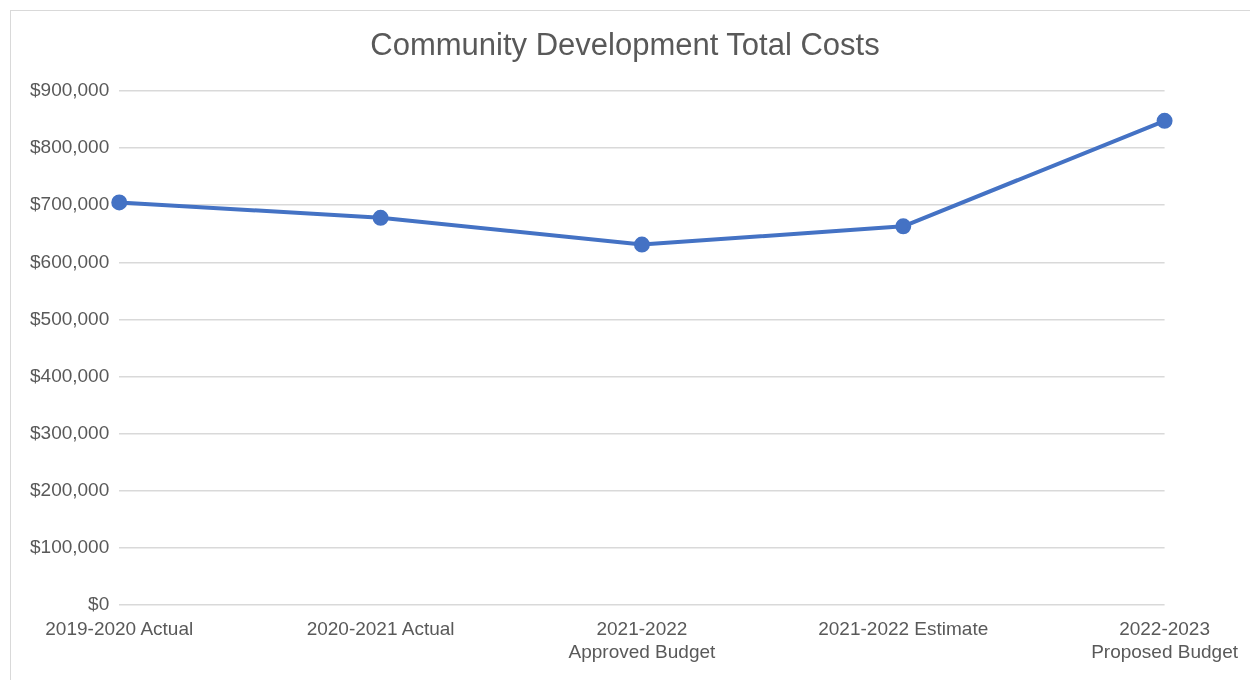 The width and height of the screenshot is (1252, 682). I want to click on y-tick-label: $600,000, so click(70, 261).